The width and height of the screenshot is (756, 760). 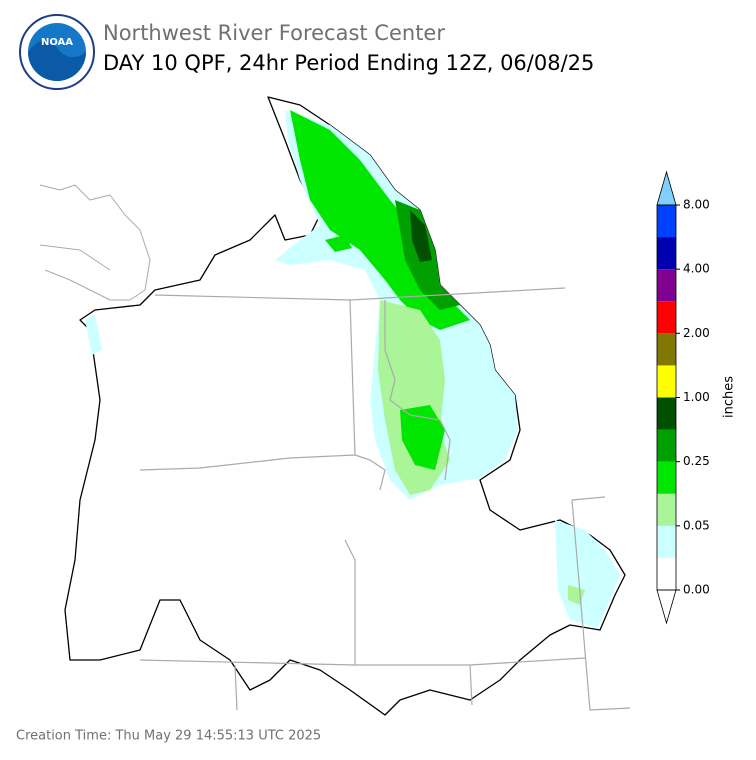 I want to click on colorbar-tick-label: 0.00, so click(x=696, y=590).